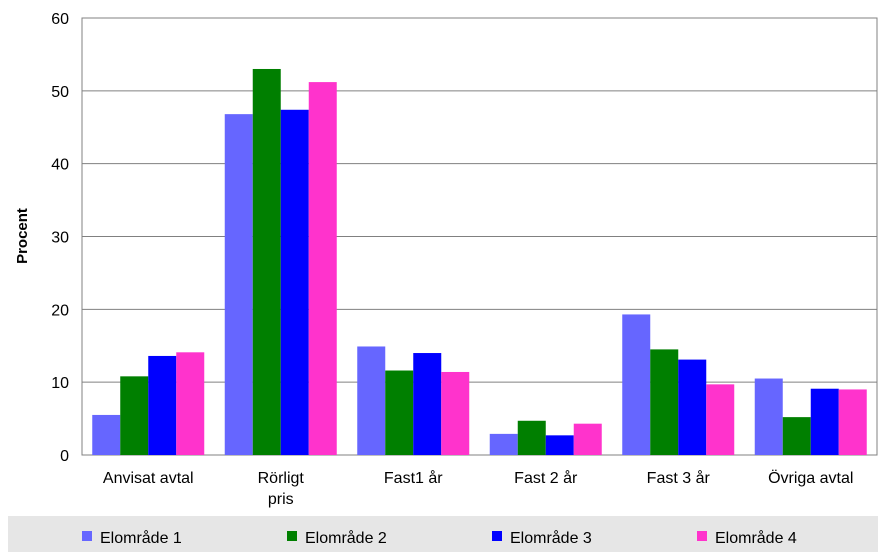  Describe the element at coordinates (148, 478) in the screenshot. I see `x-category-label: Anvisat avtal` at that location.